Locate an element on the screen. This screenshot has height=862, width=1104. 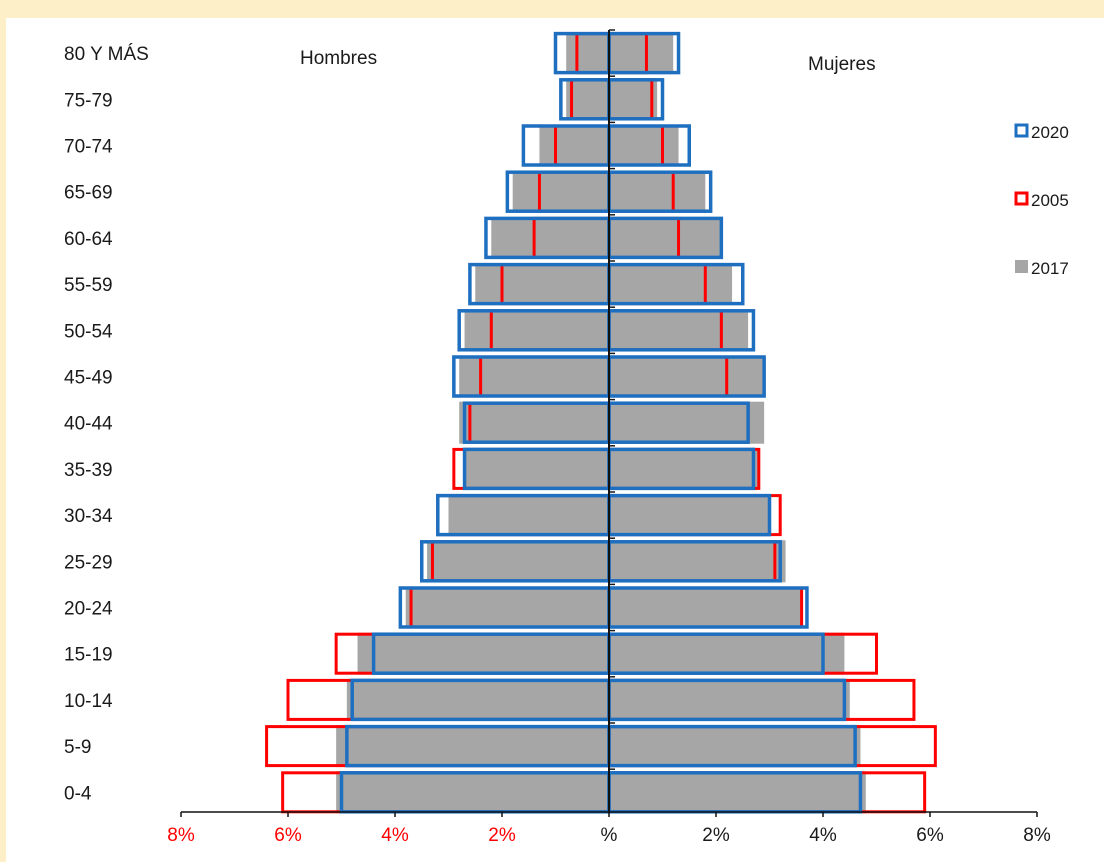
category-label-16: 0-4 is located at coordinates (78, 793).